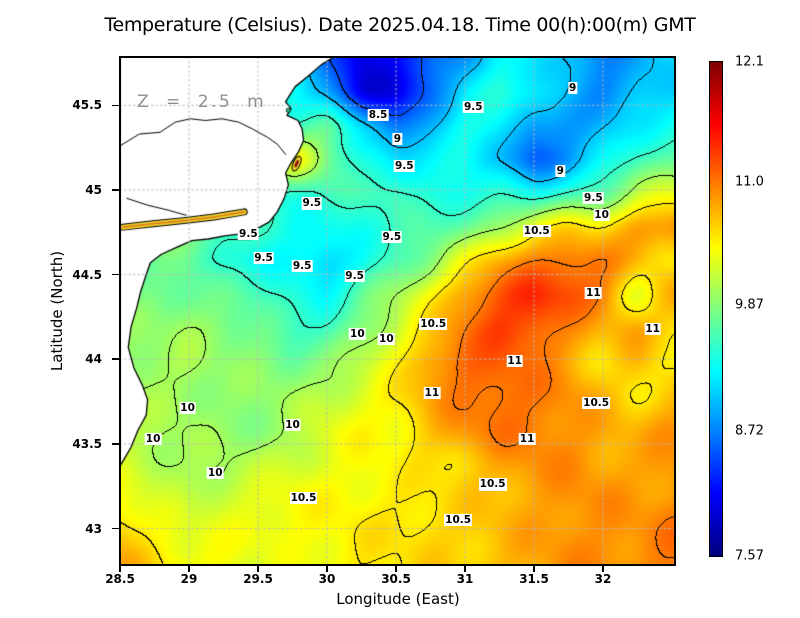 Image resolution: width=800 pixels, height=618 pixels. What do you see at coordinates (749, 305) in the screenshot?
I see `colorbar-tick-label: 9.87` at bounding box center [749, 305].